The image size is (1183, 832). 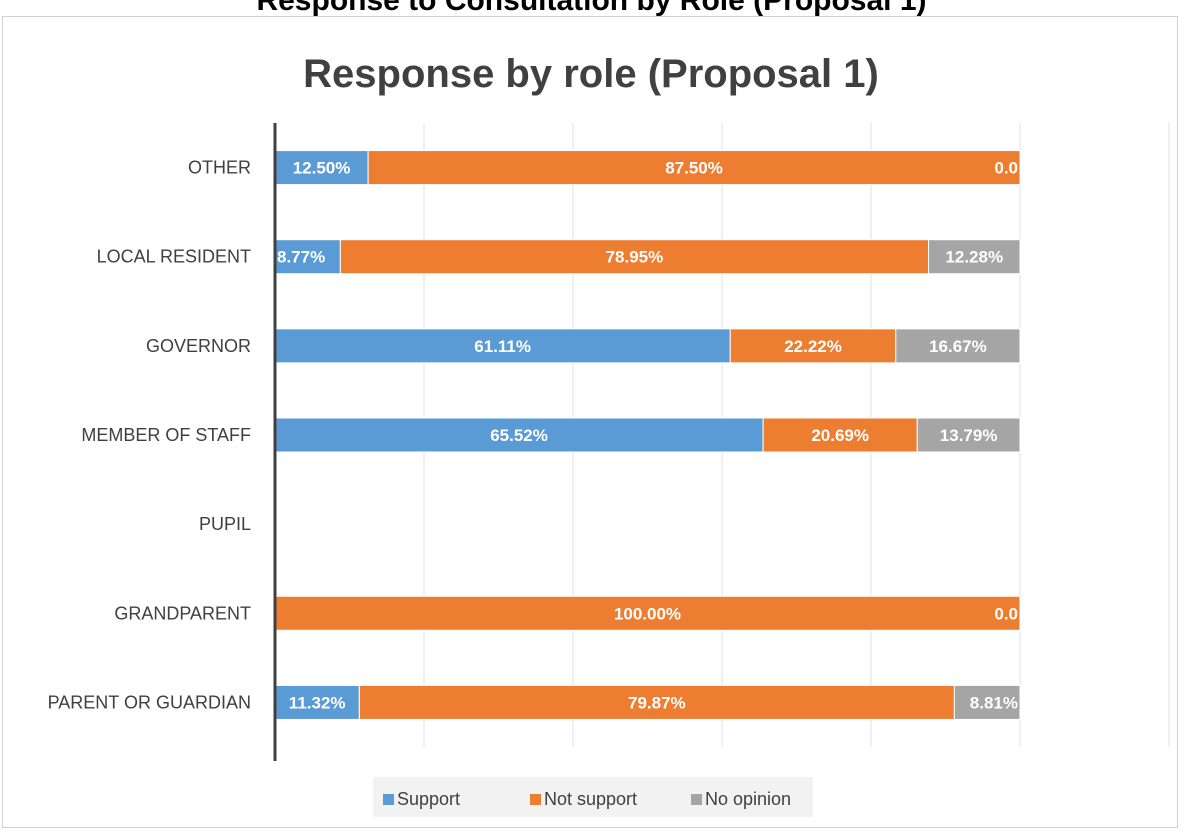 I want to click on data-label-other-no-opinion: 0.0, so click(x=1006, y=168).